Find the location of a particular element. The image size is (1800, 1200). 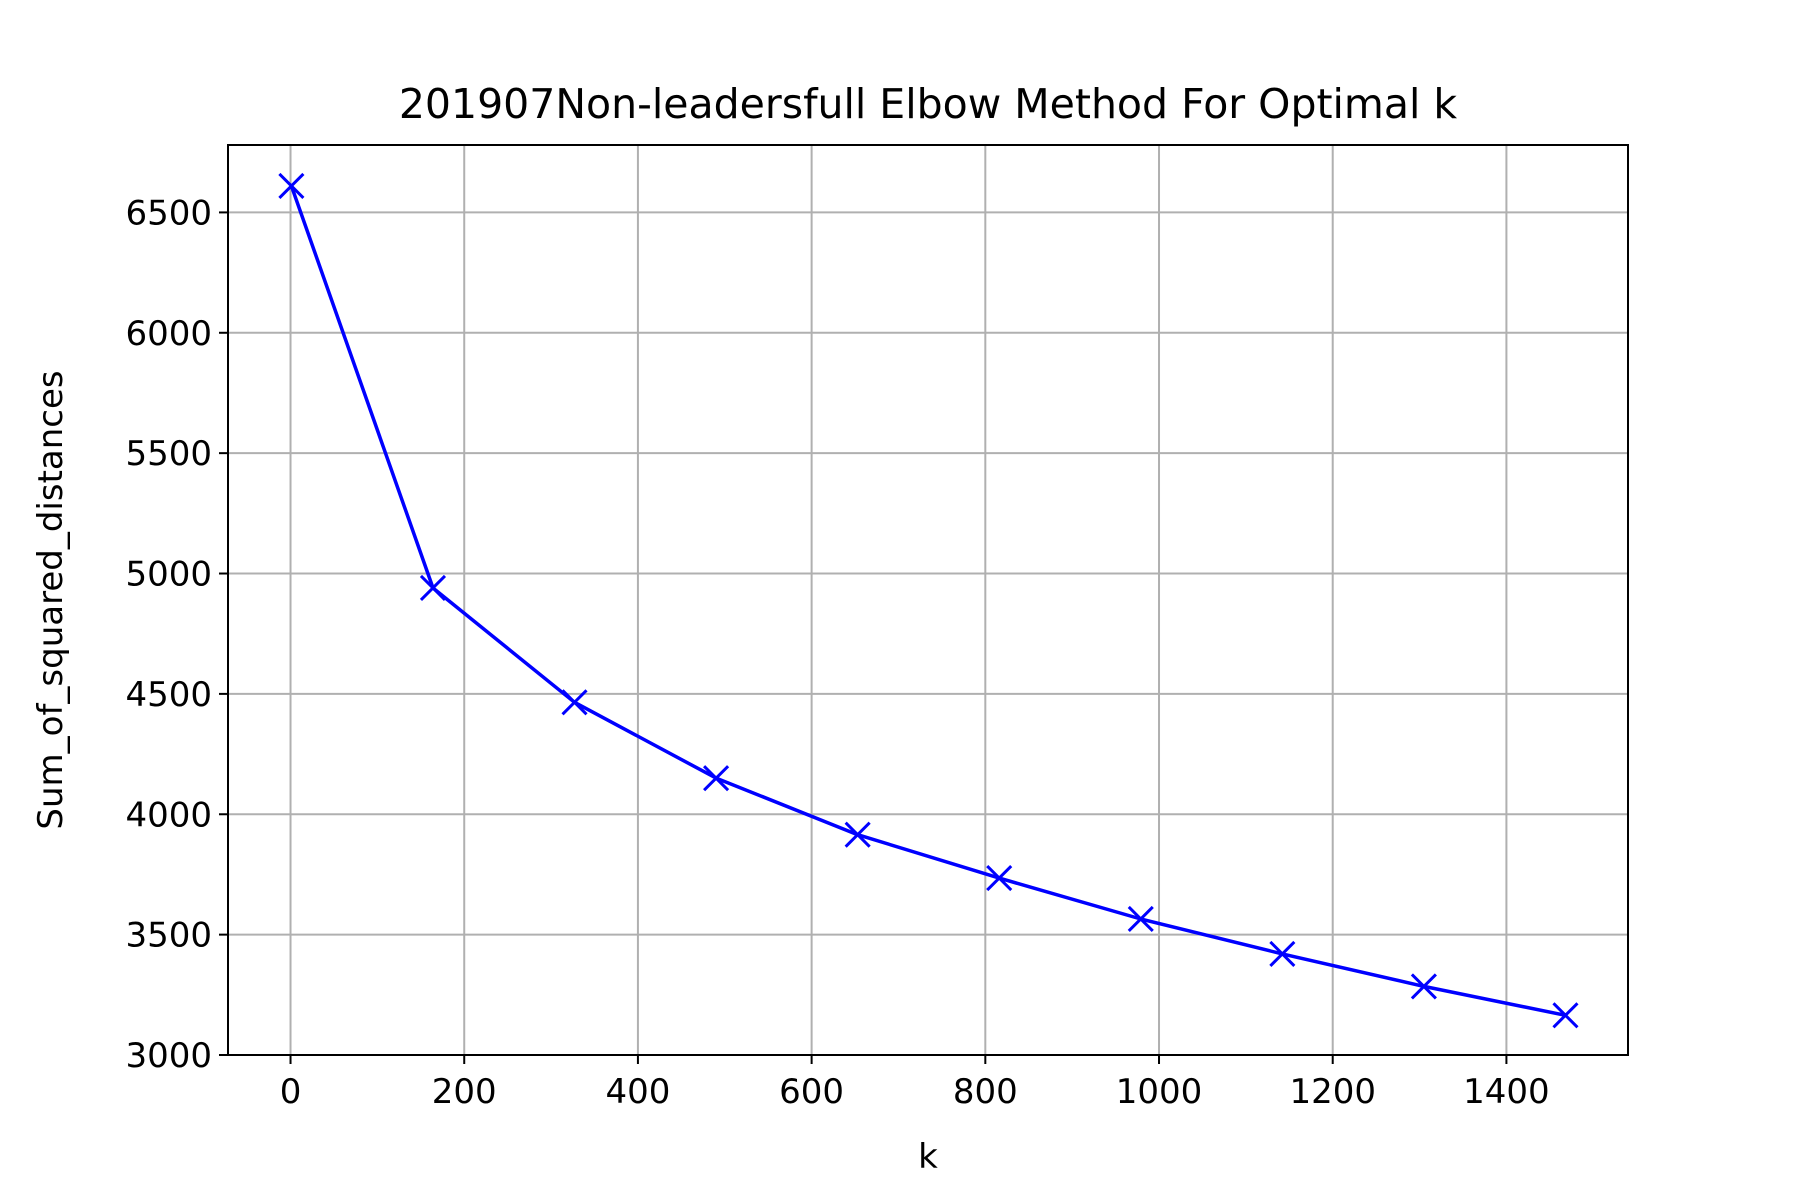

y-tick-label: 4000 is located at coordinates (168, 815).